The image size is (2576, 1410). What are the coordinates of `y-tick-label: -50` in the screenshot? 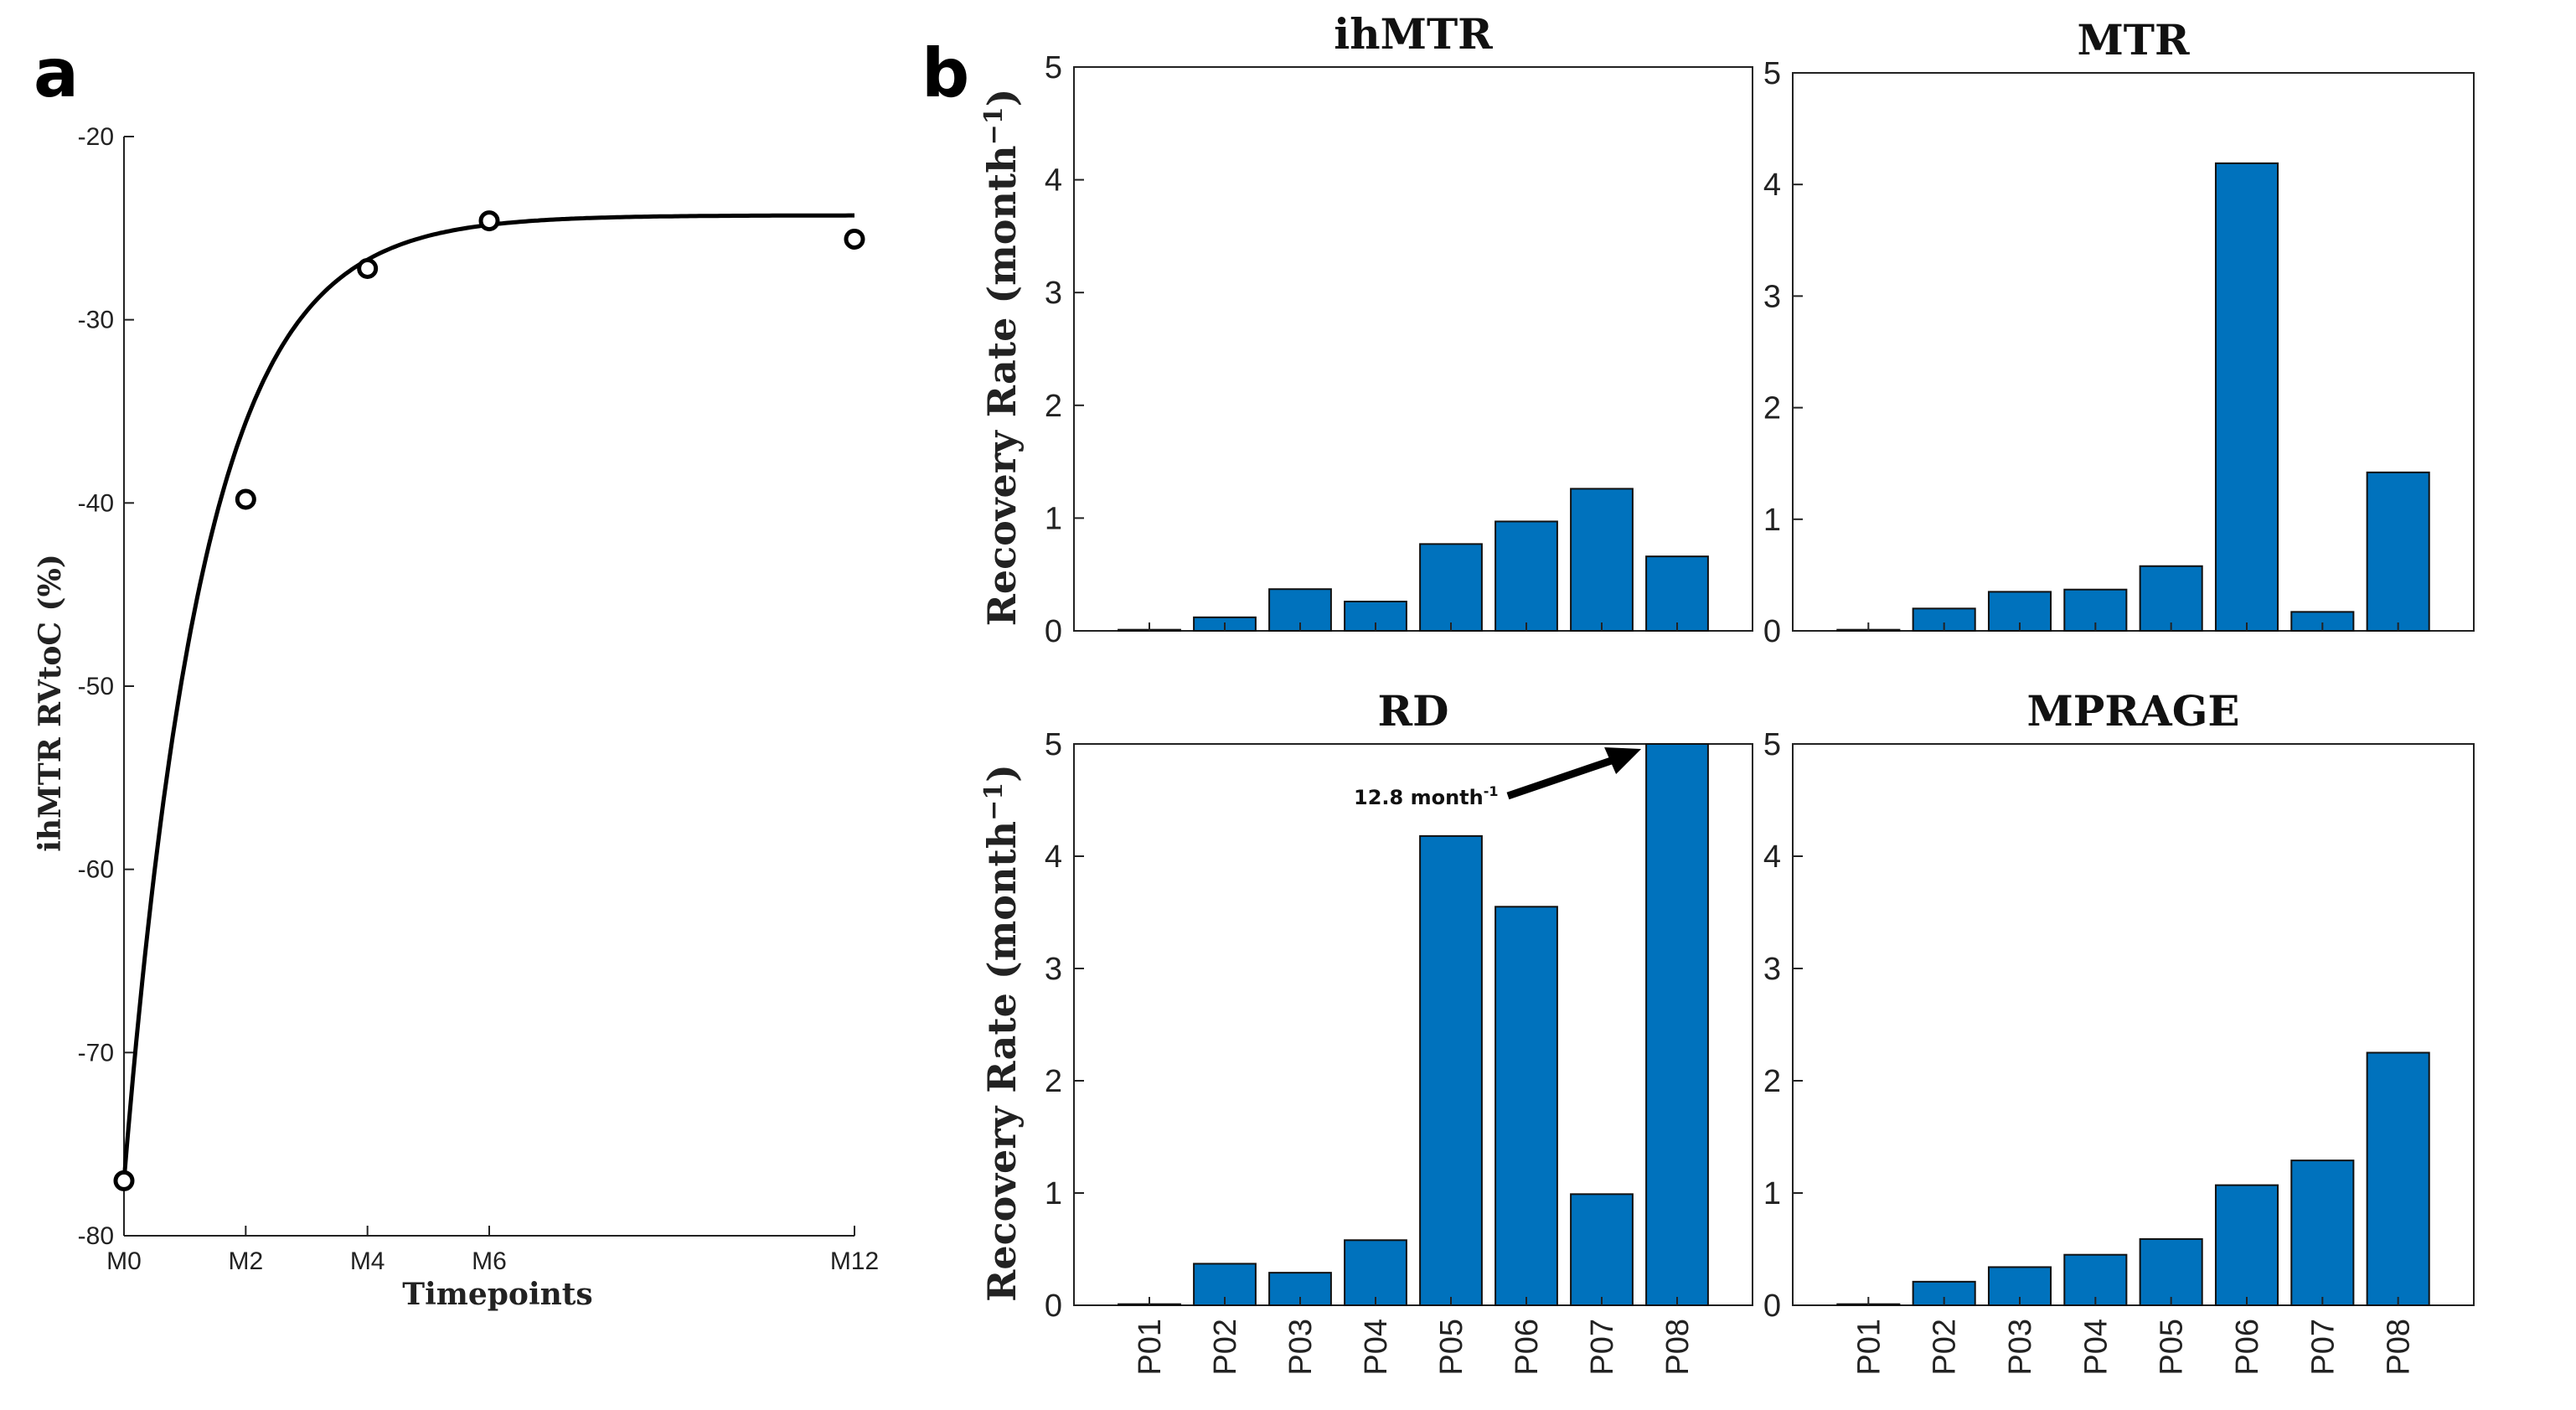 It's located at (96, 686).